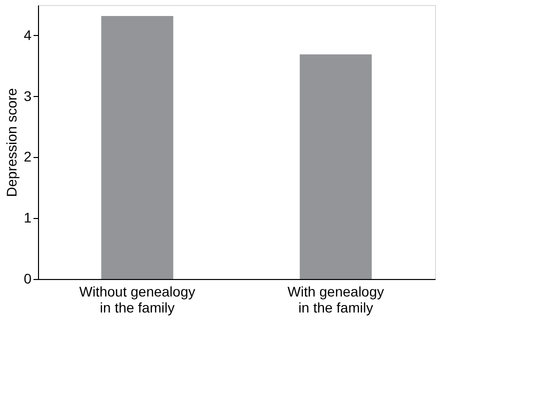 Image resolution: width=537 pixels, height=412 pixels. Describe the element at coordinates (28, 218) in the screenshot. I see `y-tick-label: 1` at that location.